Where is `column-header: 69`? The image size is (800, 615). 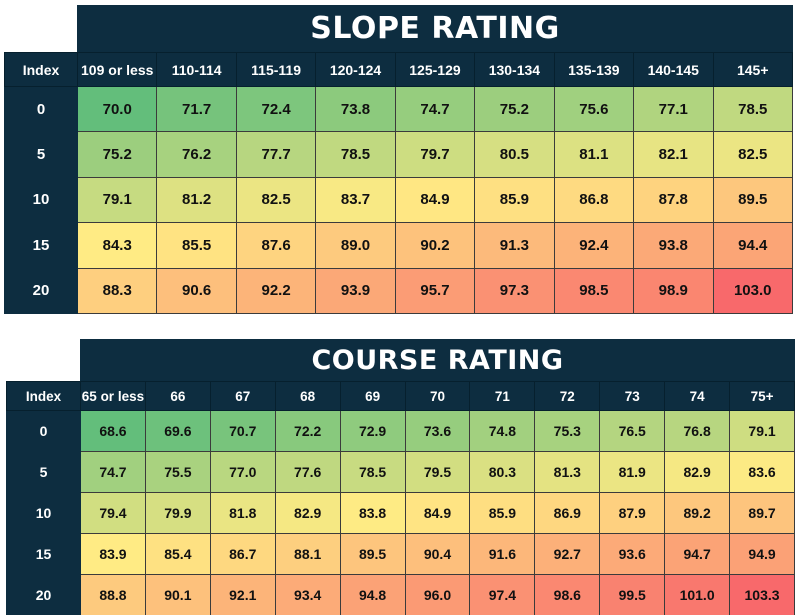 column-header: 69 is located at coordinates (372, 396).